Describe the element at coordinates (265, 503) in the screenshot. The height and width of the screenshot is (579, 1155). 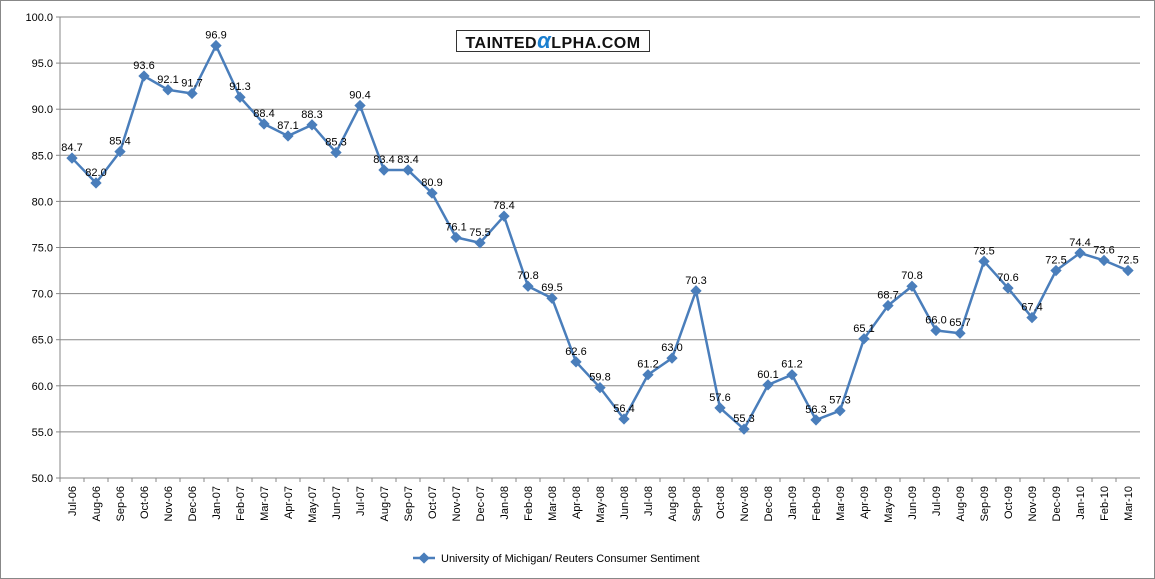
I see `x-tick-label: Mar-07` at that location.